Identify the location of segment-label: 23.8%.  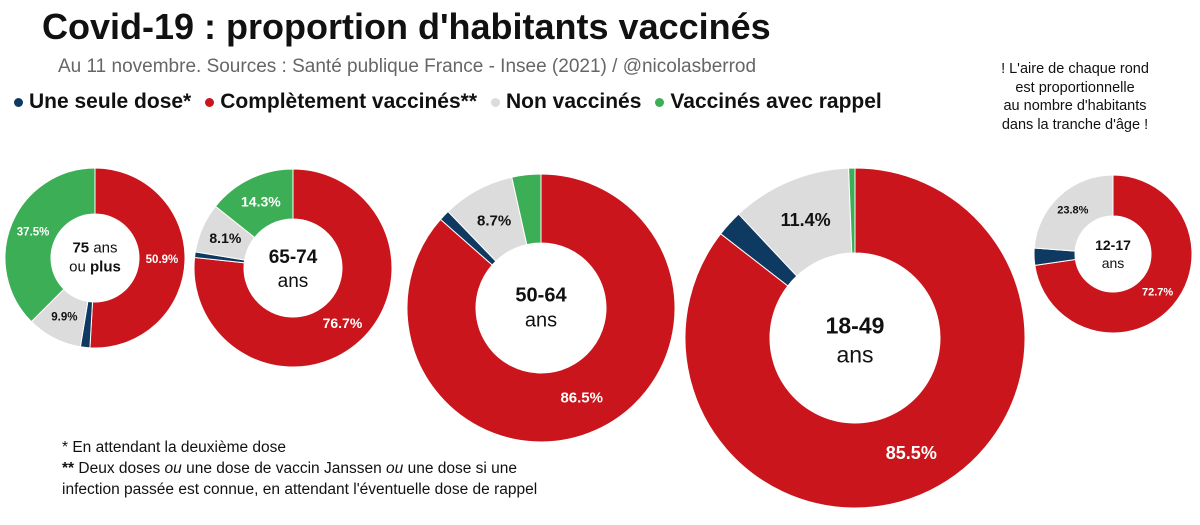
(1072, 211).